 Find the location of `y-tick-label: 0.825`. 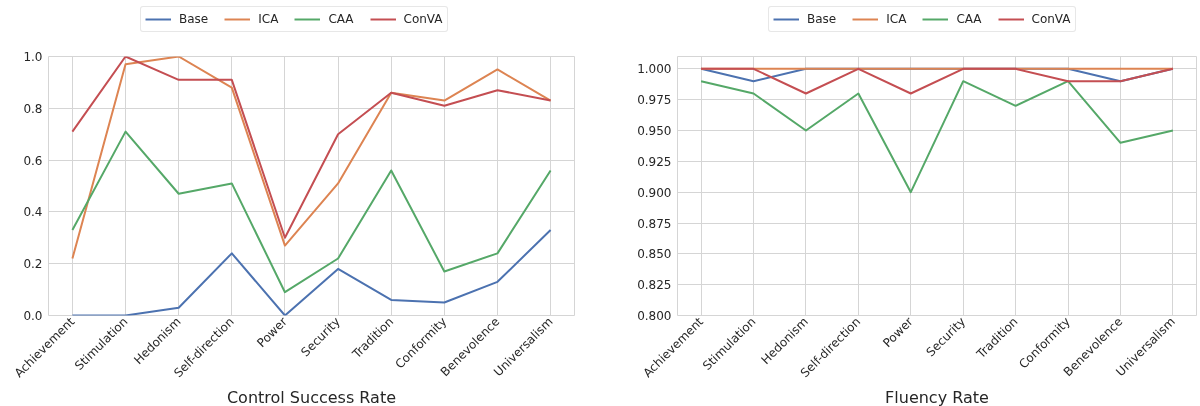

y-tick-label: 0.825 is located at coordinates (654, 285).